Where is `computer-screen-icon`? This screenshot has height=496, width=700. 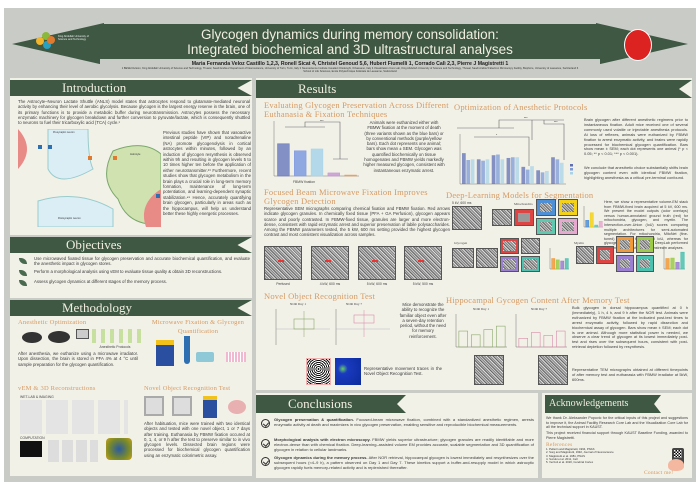 computer-screen-icon is located at coordinates (31, 449).